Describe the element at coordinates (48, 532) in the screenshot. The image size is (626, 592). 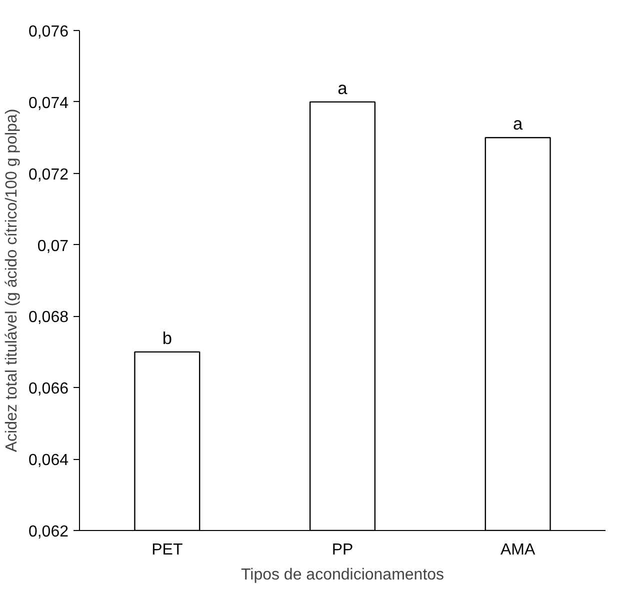
I see `y-tick-label: 0,062` at that location.